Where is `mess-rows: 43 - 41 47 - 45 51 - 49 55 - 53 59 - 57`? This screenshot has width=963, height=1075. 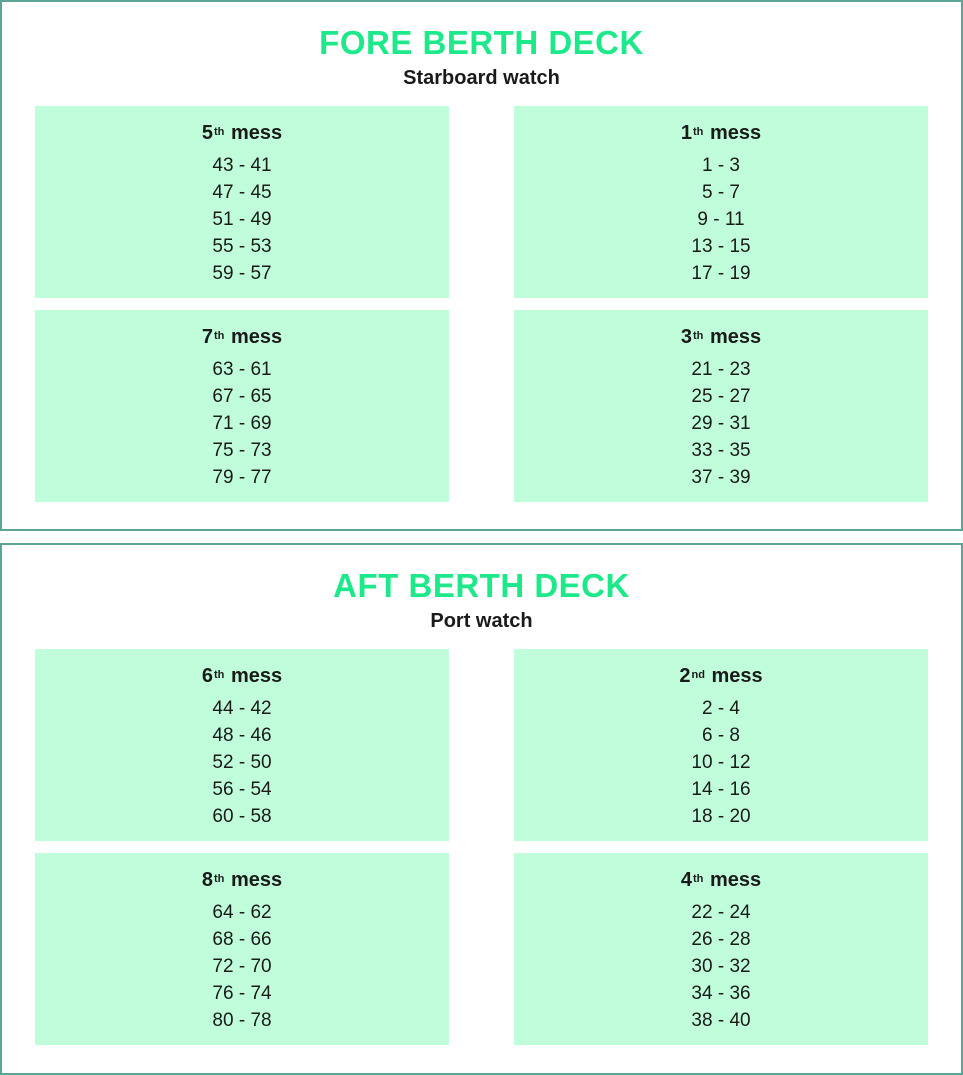
mess-rows: 43 - 41 47 - 45 51 - 49 55 - 53 59 - 57 is located at coordinates (242, 219).